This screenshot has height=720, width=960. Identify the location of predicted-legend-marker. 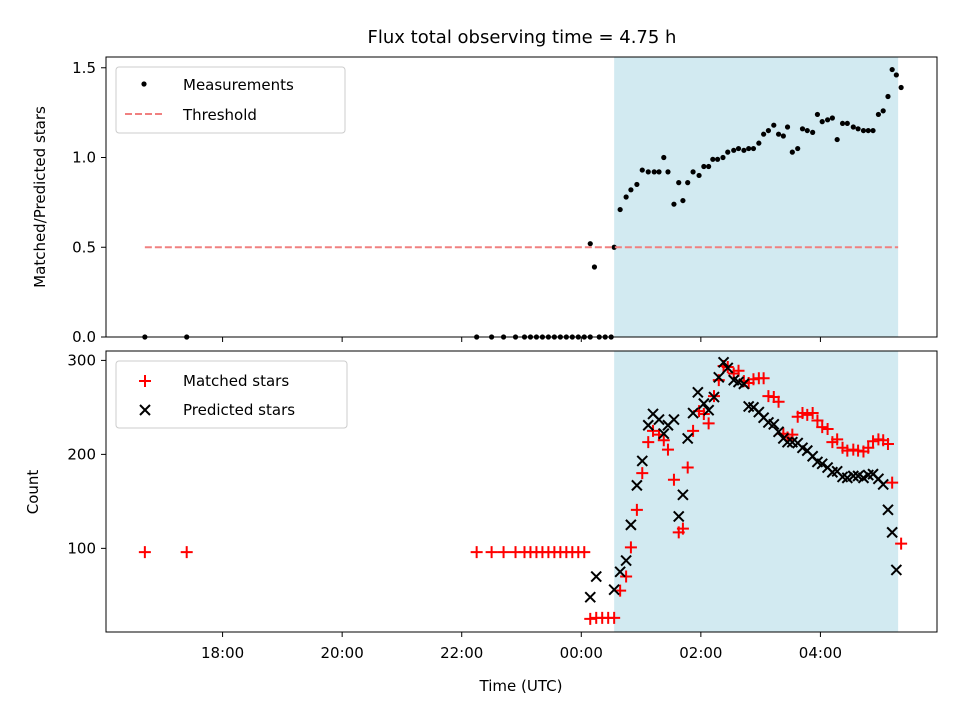
(145, 410).